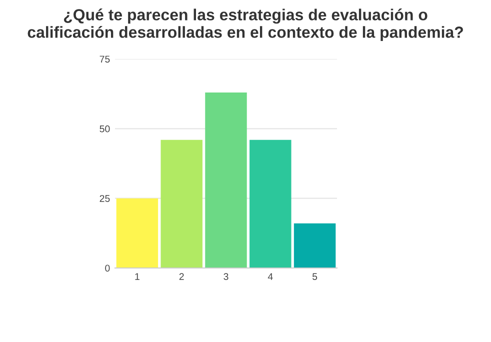  I want to click on y-tick-label: 0, so click(107, 268).